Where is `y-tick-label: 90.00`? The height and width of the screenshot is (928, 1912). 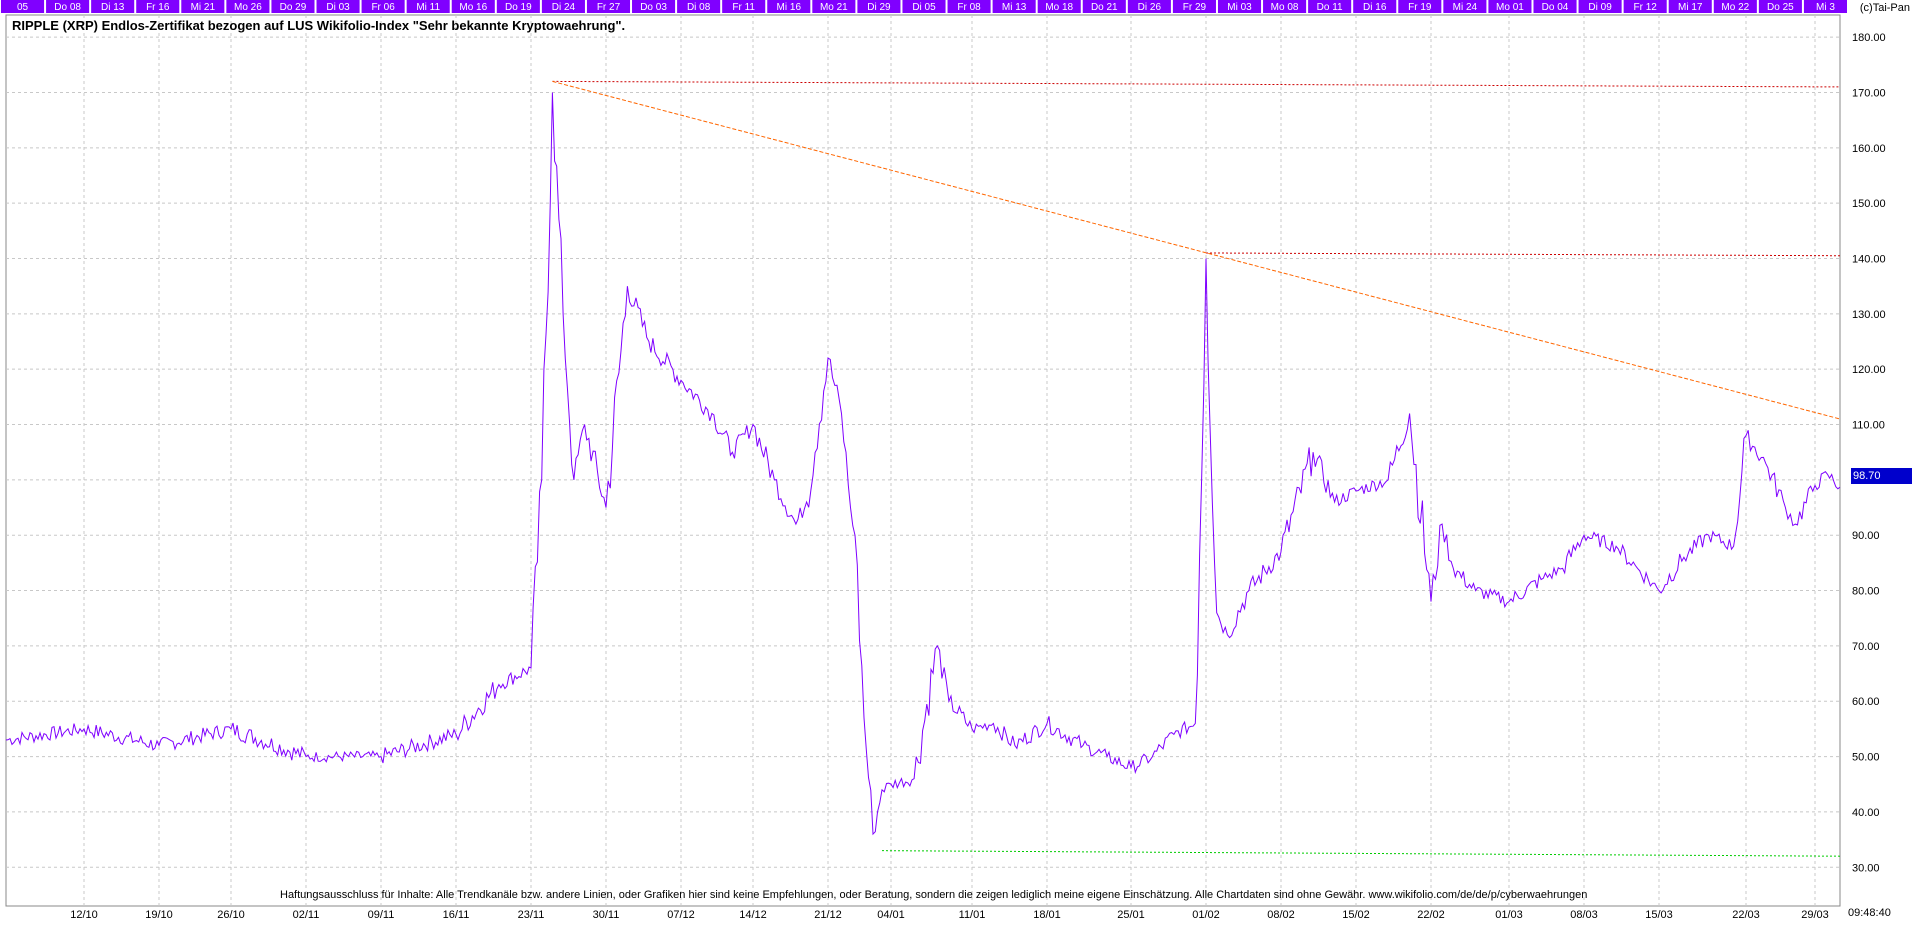
y-tick-label: 90.00 is located at coordinates (1866, 536).